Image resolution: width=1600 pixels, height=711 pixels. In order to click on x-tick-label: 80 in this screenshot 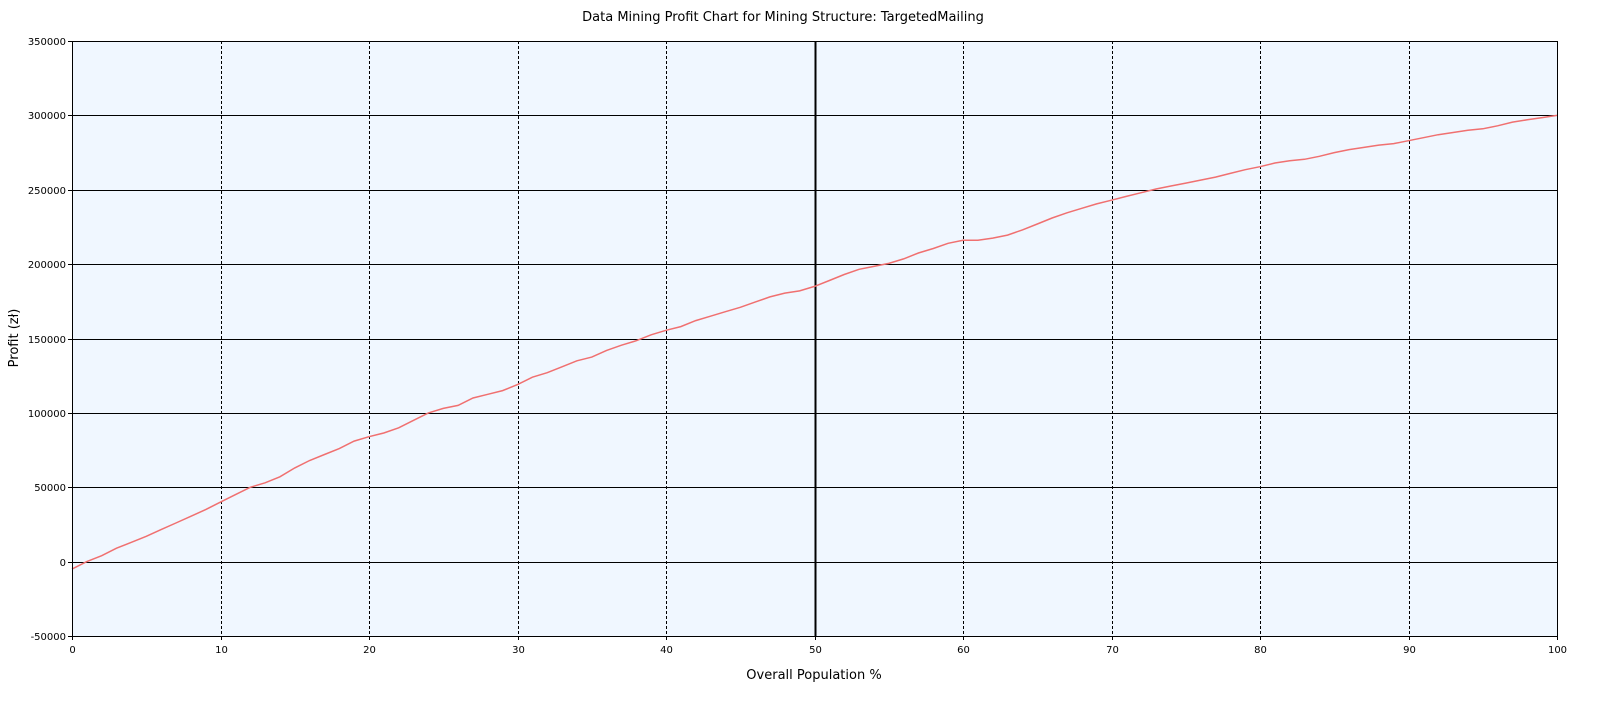, I will do `click(1260, 650)`.